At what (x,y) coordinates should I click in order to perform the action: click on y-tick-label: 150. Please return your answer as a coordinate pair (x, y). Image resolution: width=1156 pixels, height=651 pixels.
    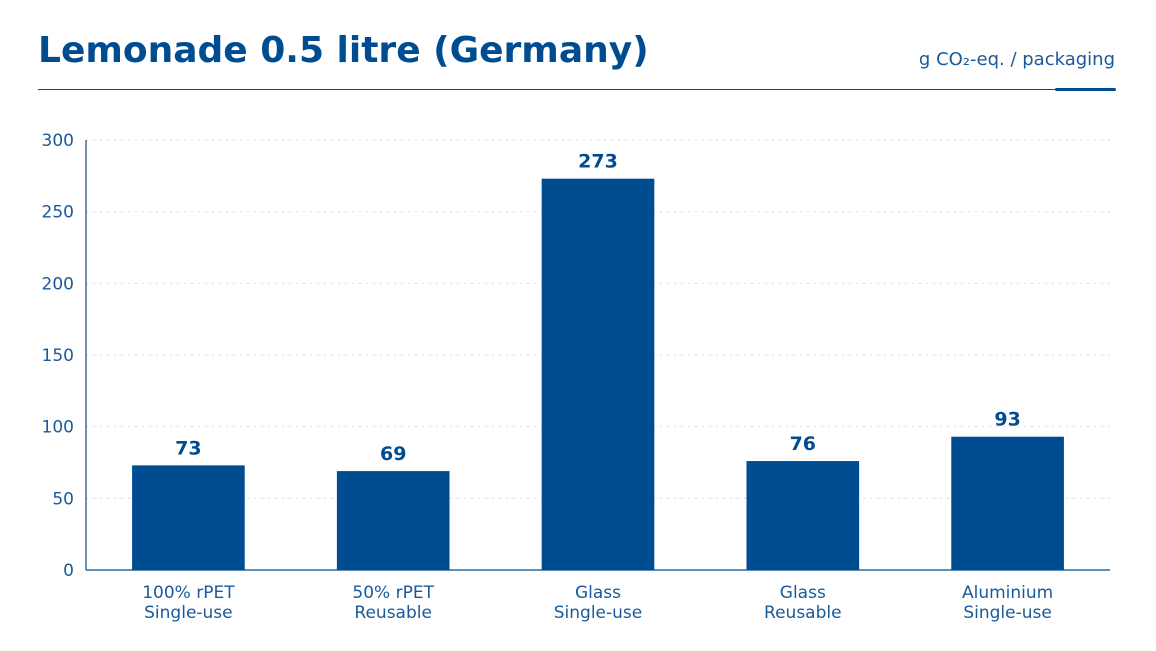
    Looking at the image, I should click on (58, 356).